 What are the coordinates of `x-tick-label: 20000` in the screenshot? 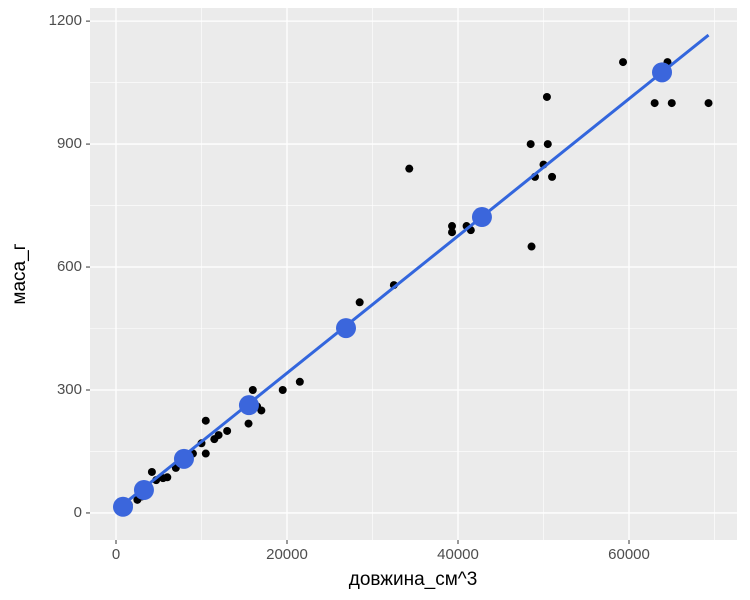 It's located at (287, 554).